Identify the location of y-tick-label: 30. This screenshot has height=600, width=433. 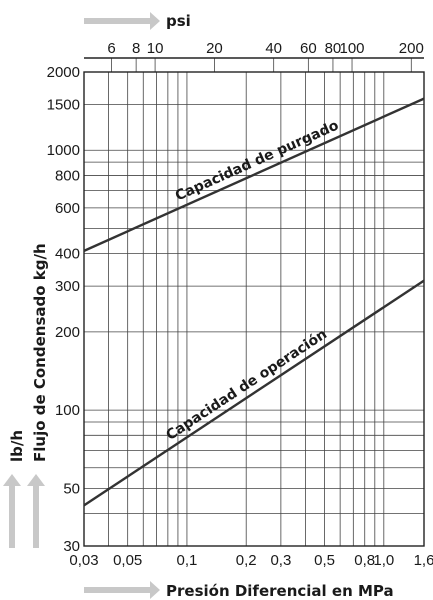
(71, 546).